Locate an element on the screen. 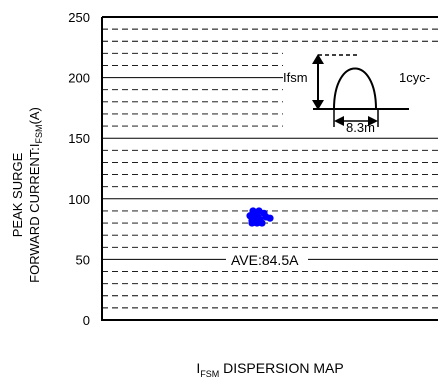 The image size is (438, 381). average-label-background is located at coordinates (267, 259).